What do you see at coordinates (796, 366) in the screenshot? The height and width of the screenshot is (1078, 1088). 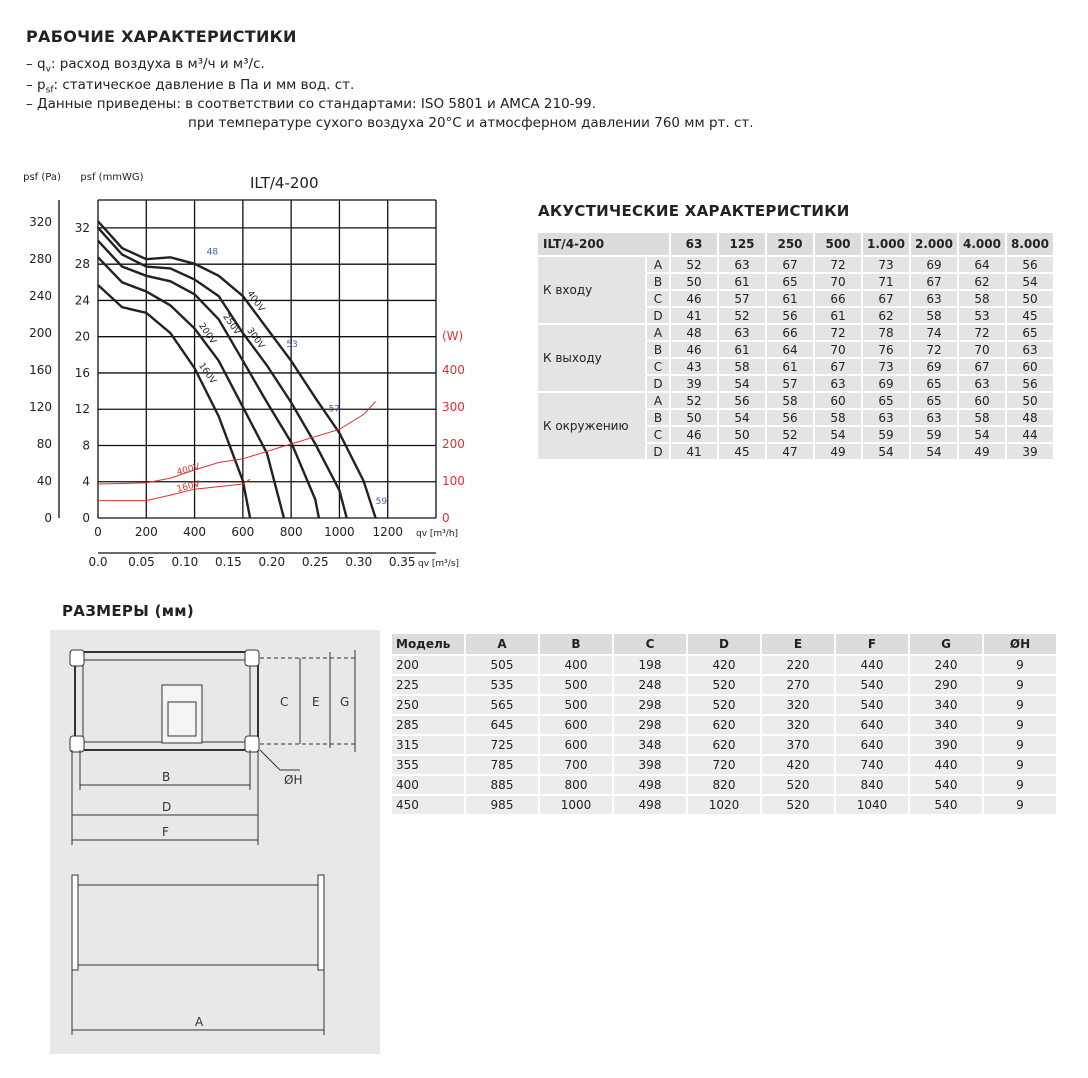 I see `table-row: C 43 58 61 67 73 69 67 60` at bounding box center [796, 366].